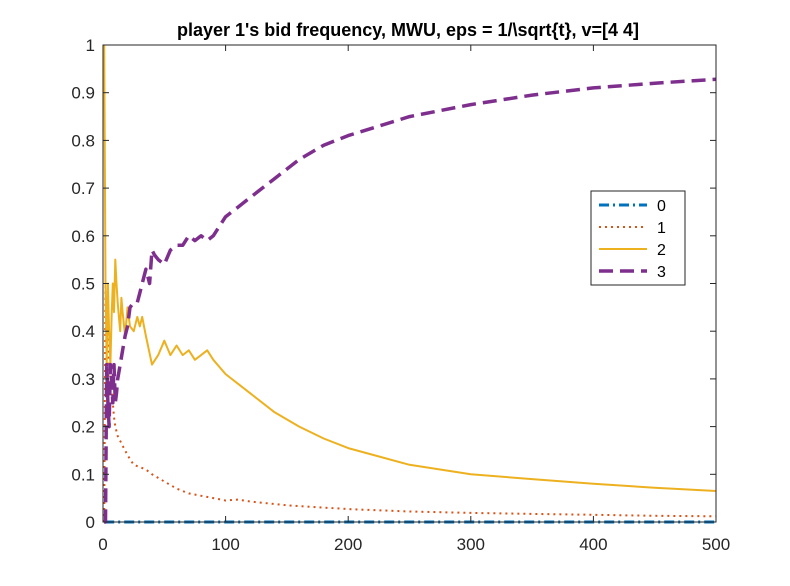  What do you see at coordinates (638, 238) in the screenshot?
I see `legend: 0 1 2 3` at bounding box center [638, 238].